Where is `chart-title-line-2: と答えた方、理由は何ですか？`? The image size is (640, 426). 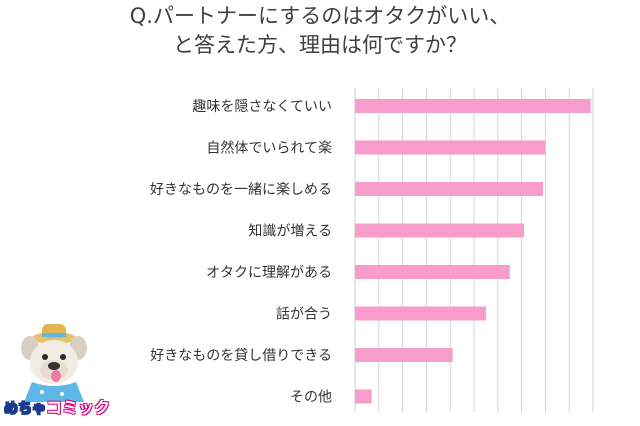 chart-title-line-2: と答えた方、理由は何ですか？ is located at coordinates (320, 45).